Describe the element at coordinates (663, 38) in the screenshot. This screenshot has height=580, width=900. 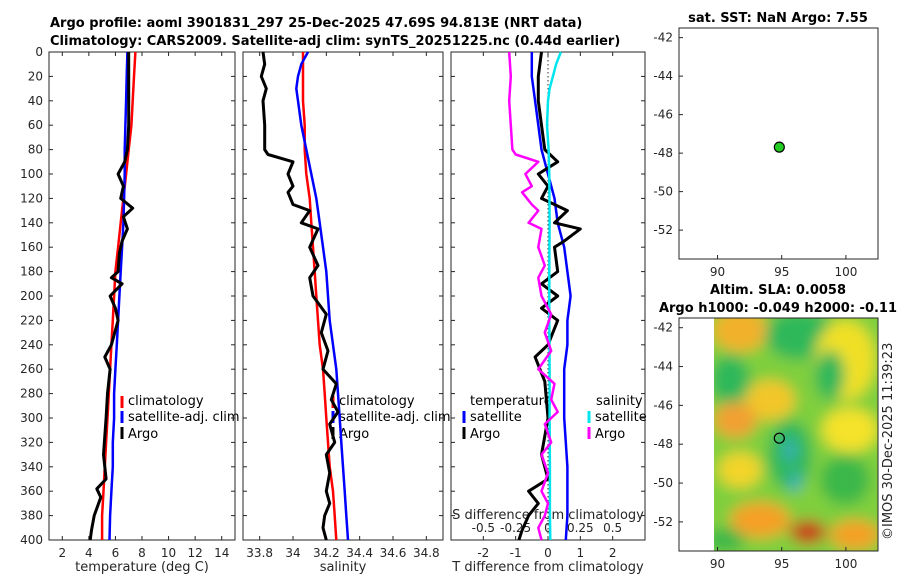
I see `sst_map-ytick-label: -42` at that location.